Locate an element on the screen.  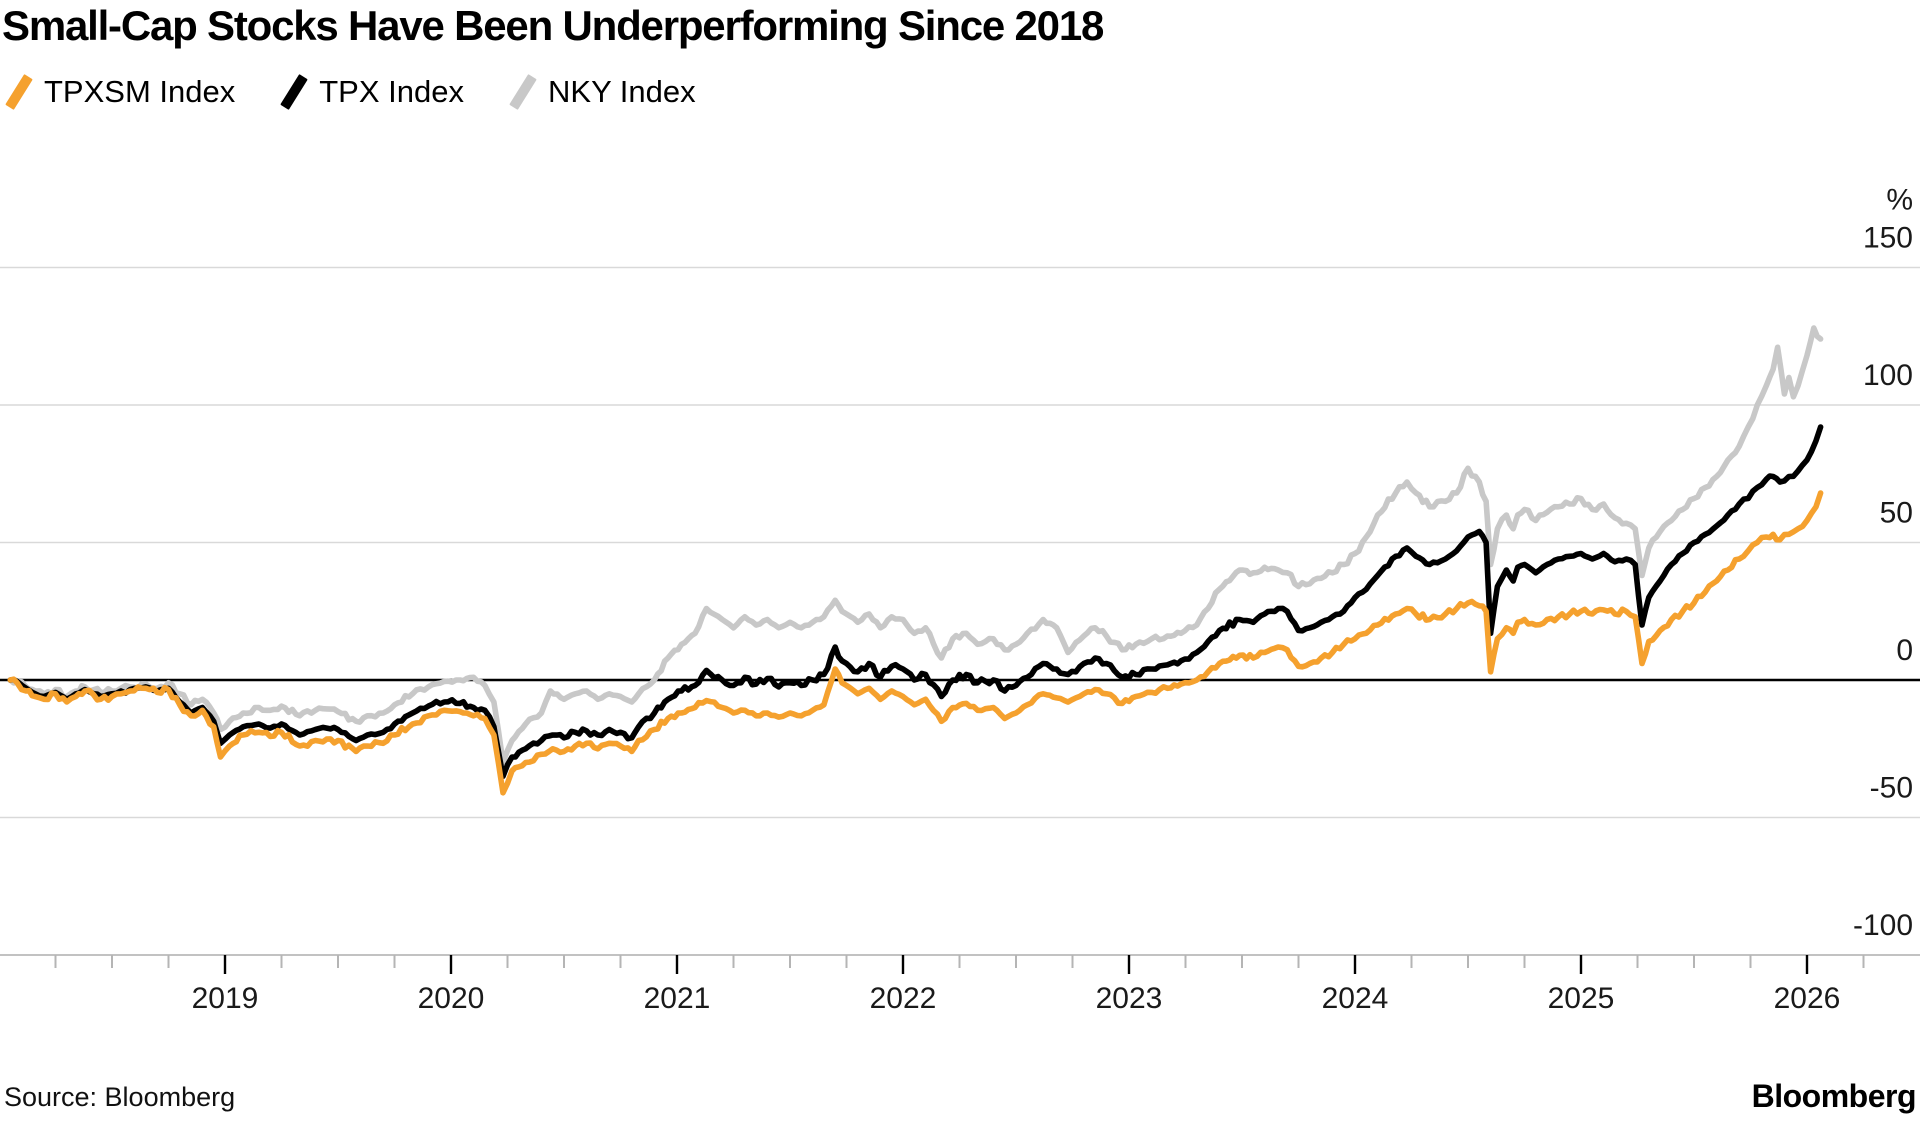
x-axis-label: 2019 is located at coordinates (225, 998).